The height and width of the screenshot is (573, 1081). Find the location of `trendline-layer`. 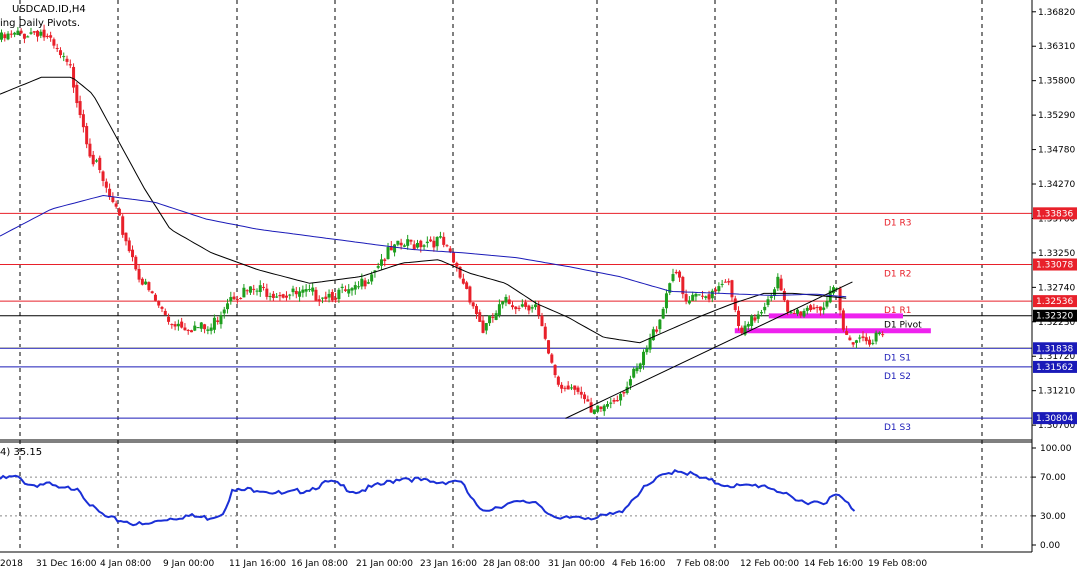

trendline-layer is located at coordinates (709, 350).